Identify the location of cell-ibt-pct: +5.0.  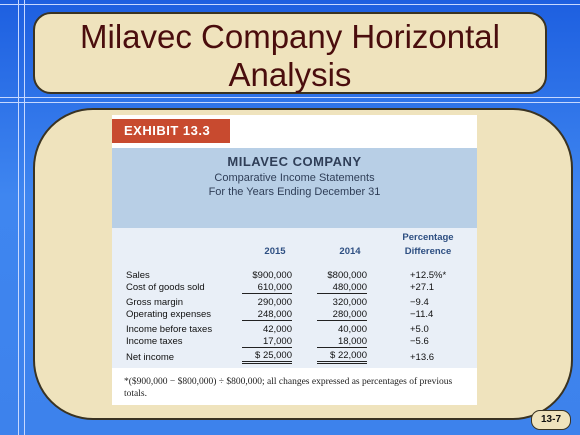
(419, 329).